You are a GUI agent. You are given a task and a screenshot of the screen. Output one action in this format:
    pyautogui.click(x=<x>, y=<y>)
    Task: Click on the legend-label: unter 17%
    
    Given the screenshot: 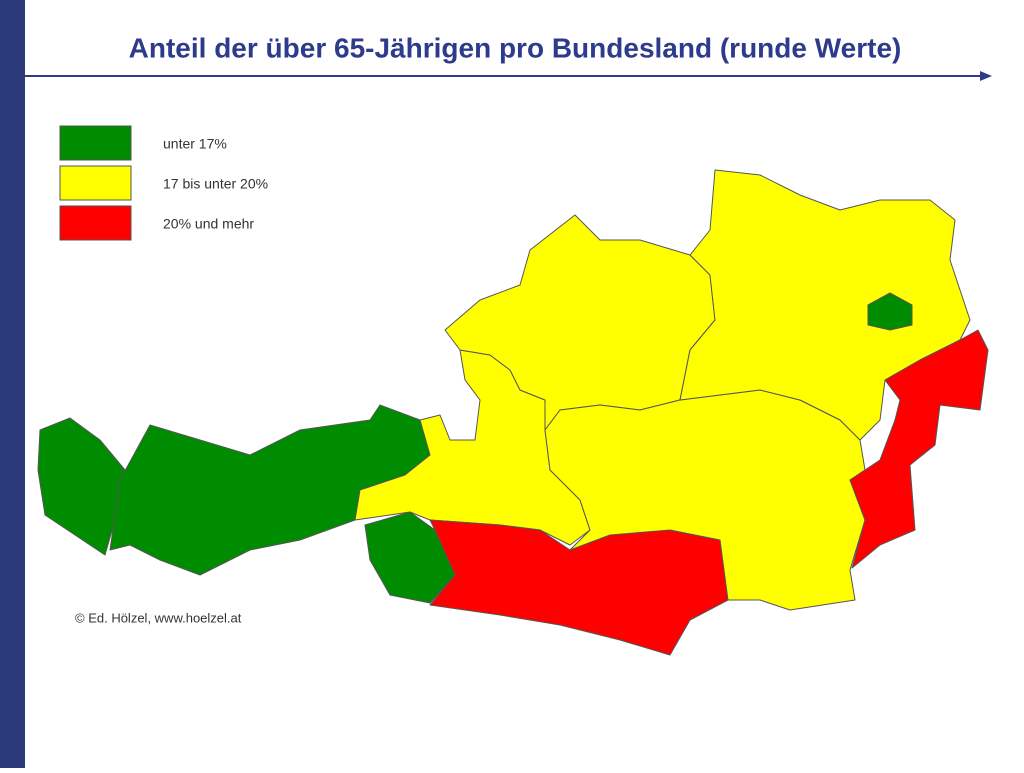 What is the action you would take?
    pyautogui.click(x=195, y=144)
    